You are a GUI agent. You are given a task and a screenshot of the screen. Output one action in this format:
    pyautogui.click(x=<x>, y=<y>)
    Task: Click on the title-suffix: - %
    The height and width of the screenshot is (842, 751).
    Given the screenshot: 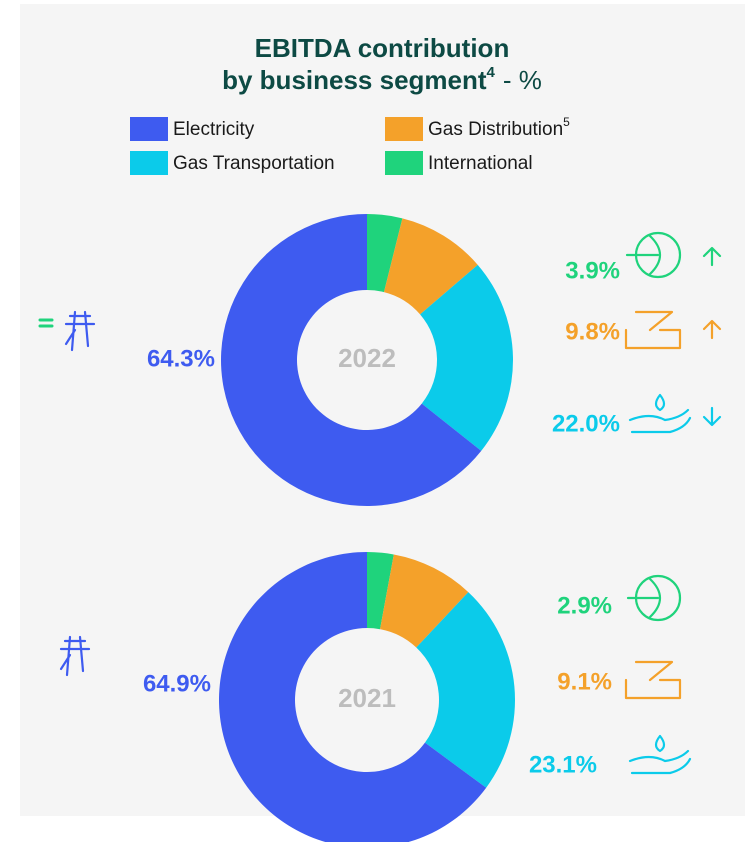 What is the action you would take?
    pyautogui.click(x=522, y=80)
    